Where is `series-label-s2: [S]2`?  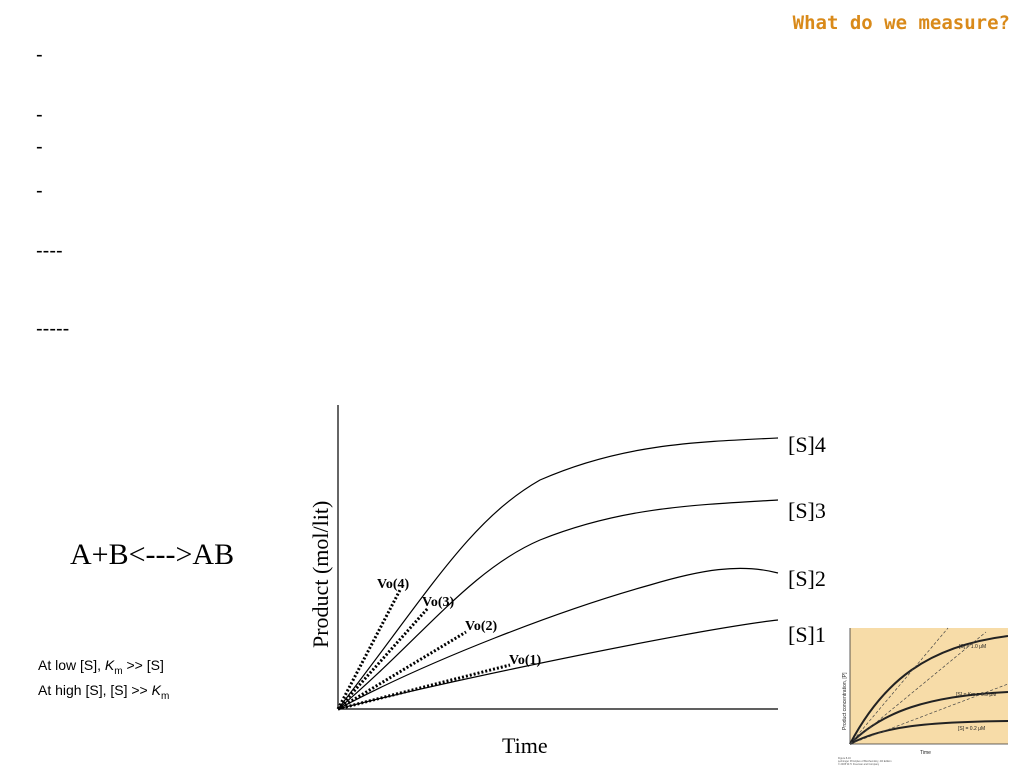
series-label-s2: [S]2 is located at coordinates (807, 578).